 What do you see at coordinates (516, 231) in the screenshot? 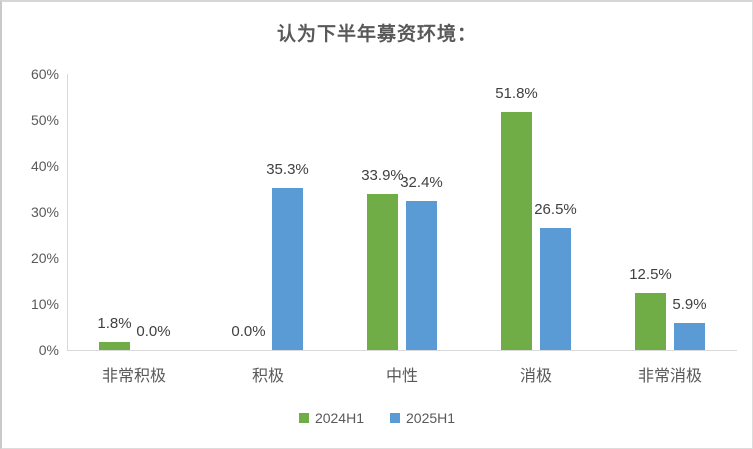
I see `bar-2024H1-消极` at bounding box center [516, 231].